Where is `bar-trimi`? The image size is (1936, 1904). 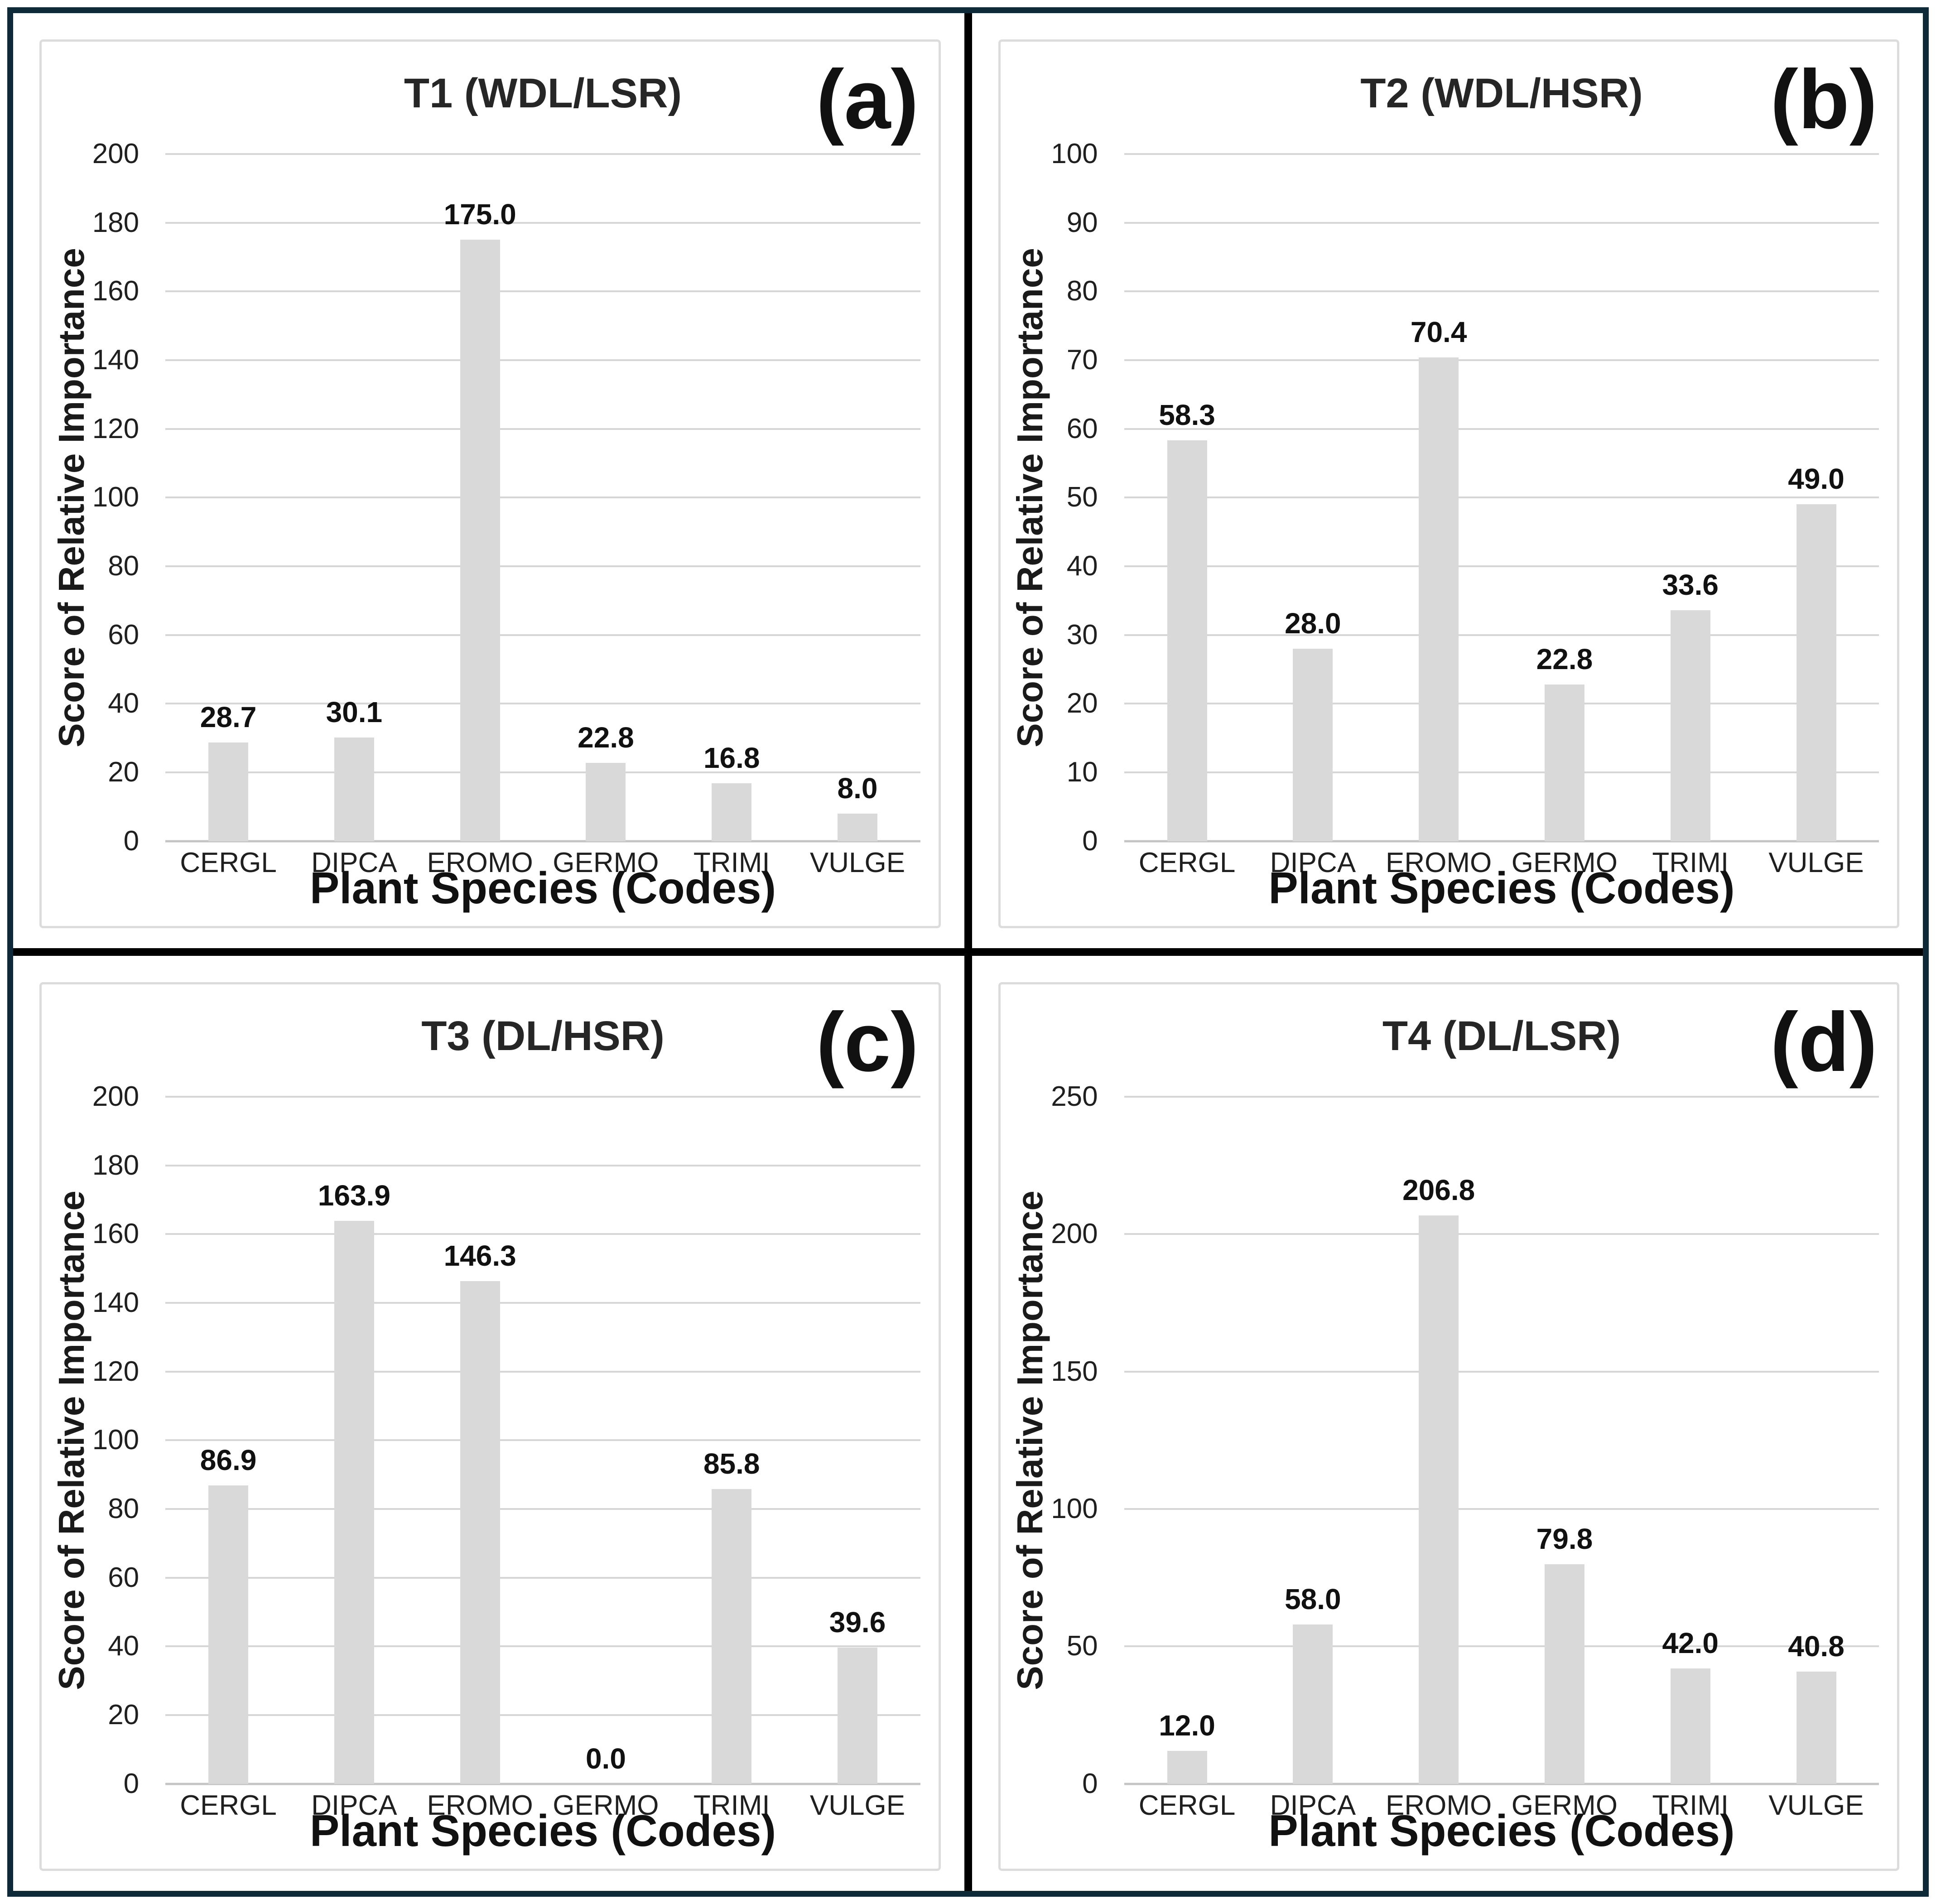 bar-trimi is located at coordinates (732, 812).